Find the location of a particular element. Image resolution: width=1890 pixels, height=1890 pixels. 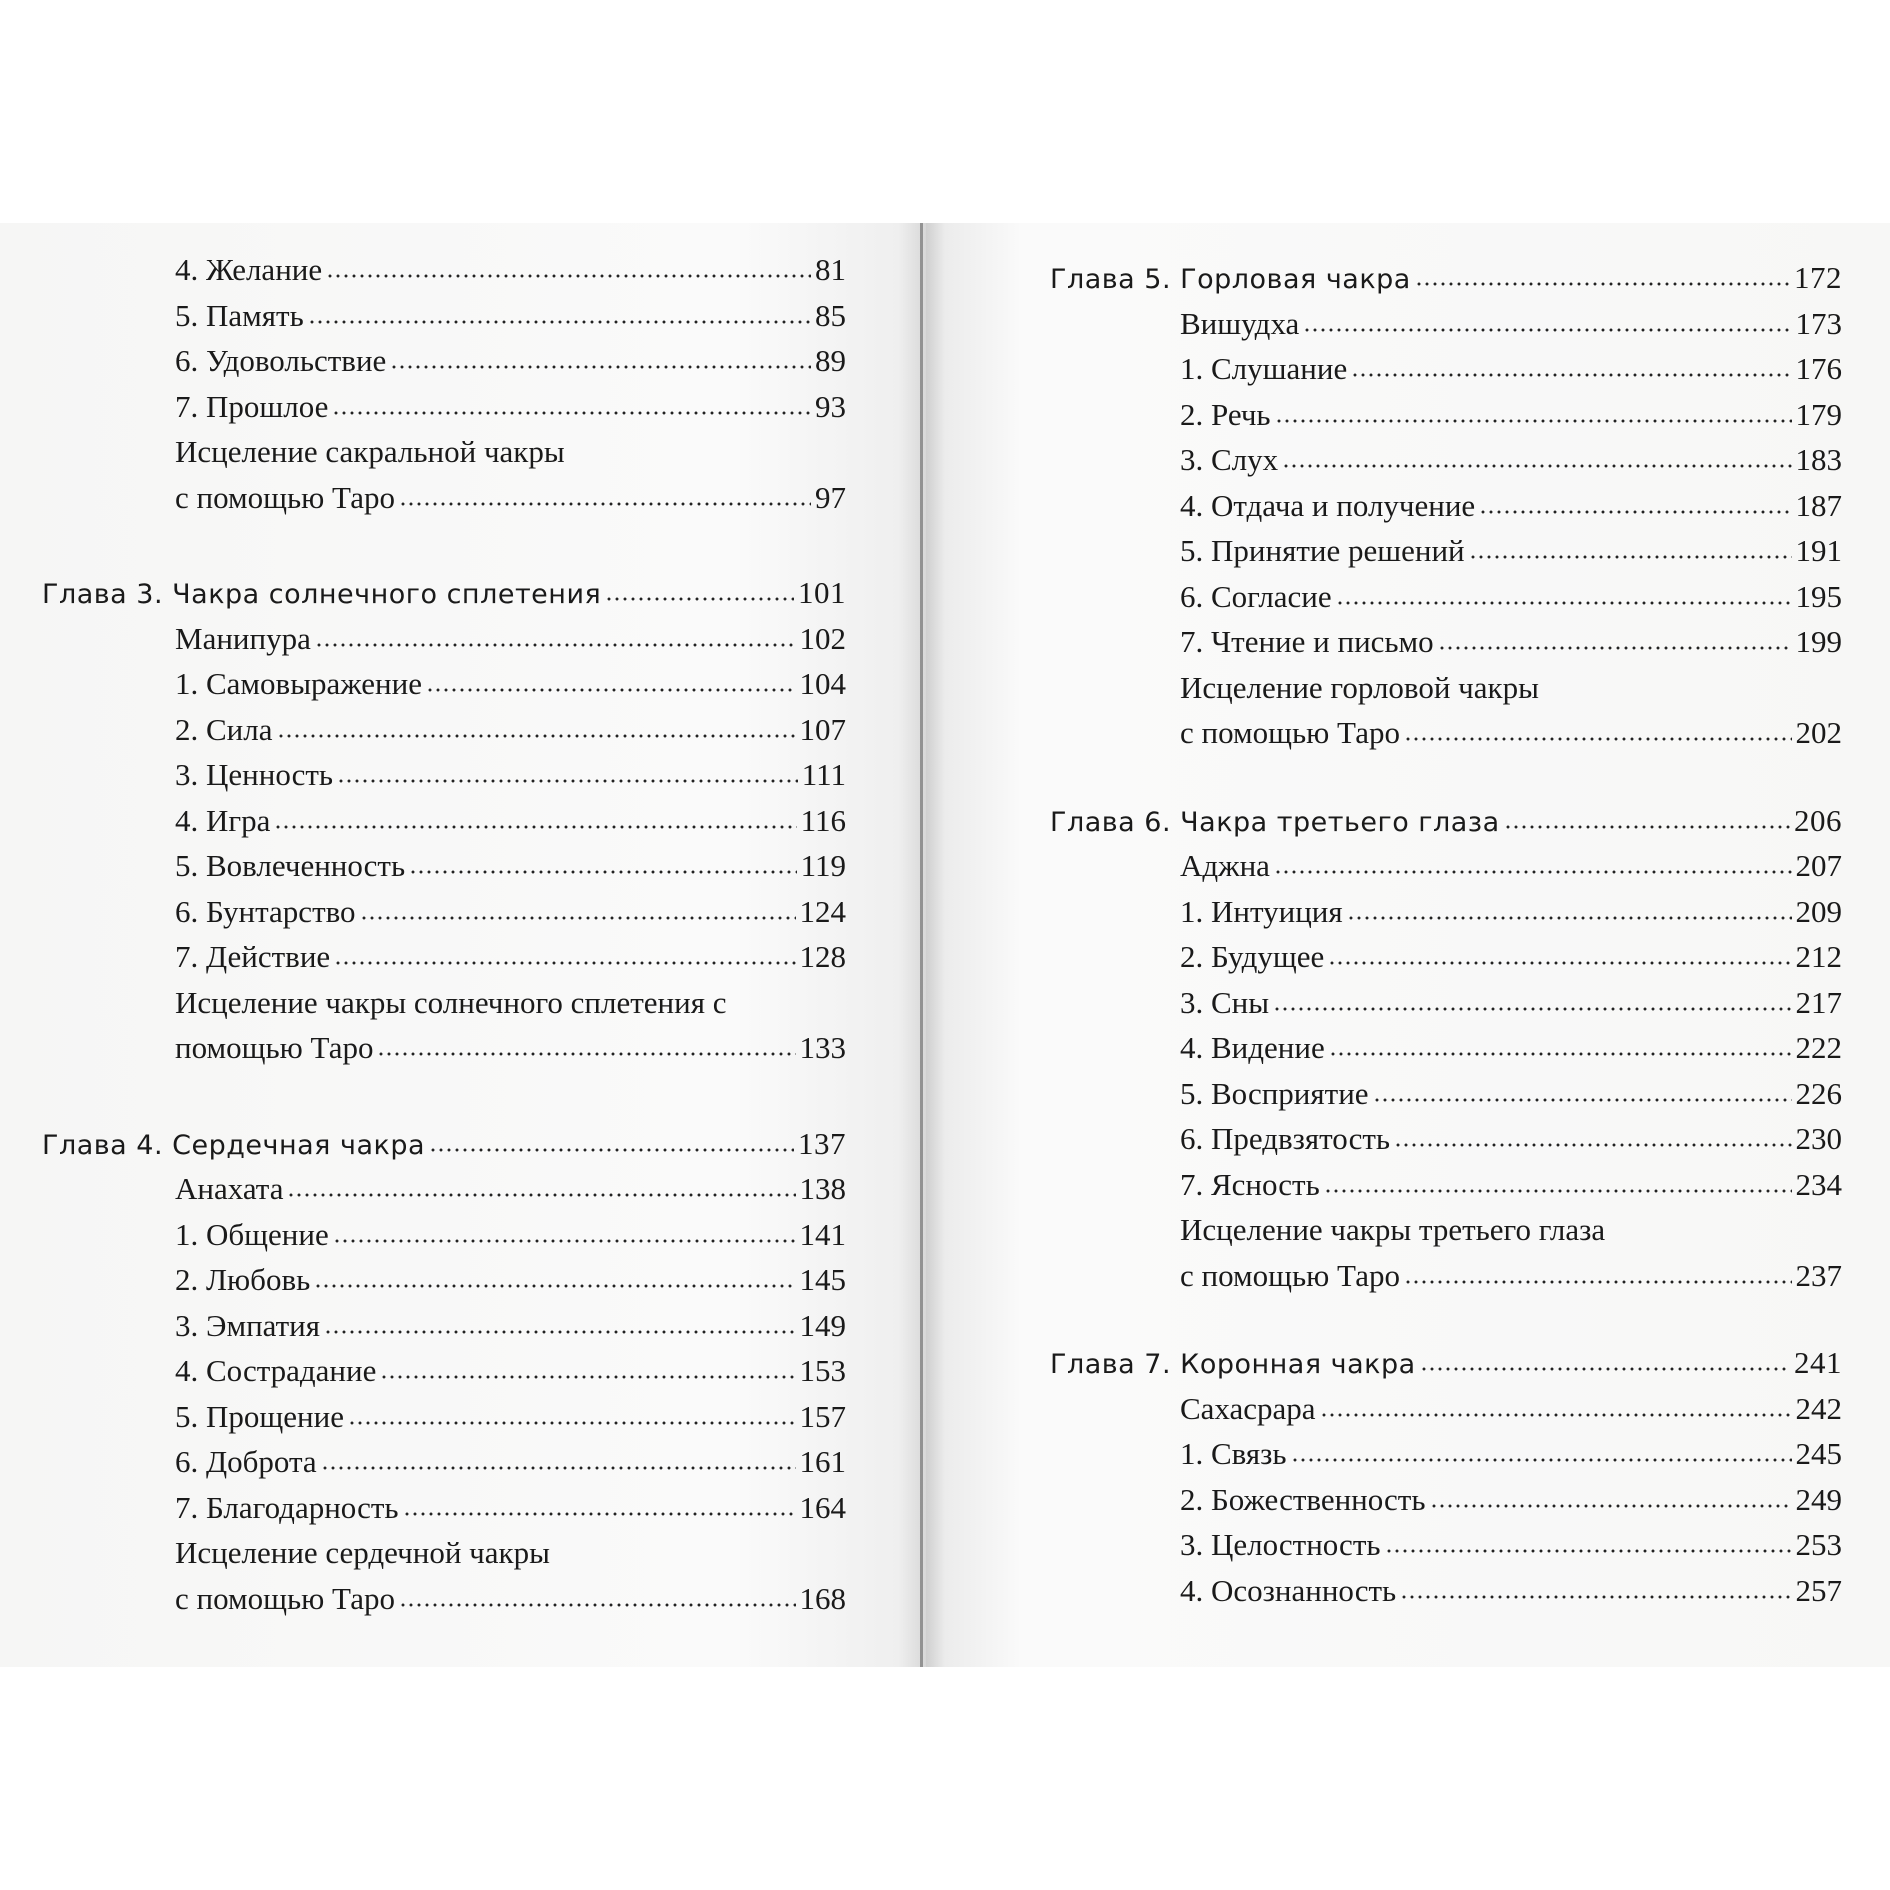

toc-entry: 2. Божественность 249 is located at coordinates (921, 1505).